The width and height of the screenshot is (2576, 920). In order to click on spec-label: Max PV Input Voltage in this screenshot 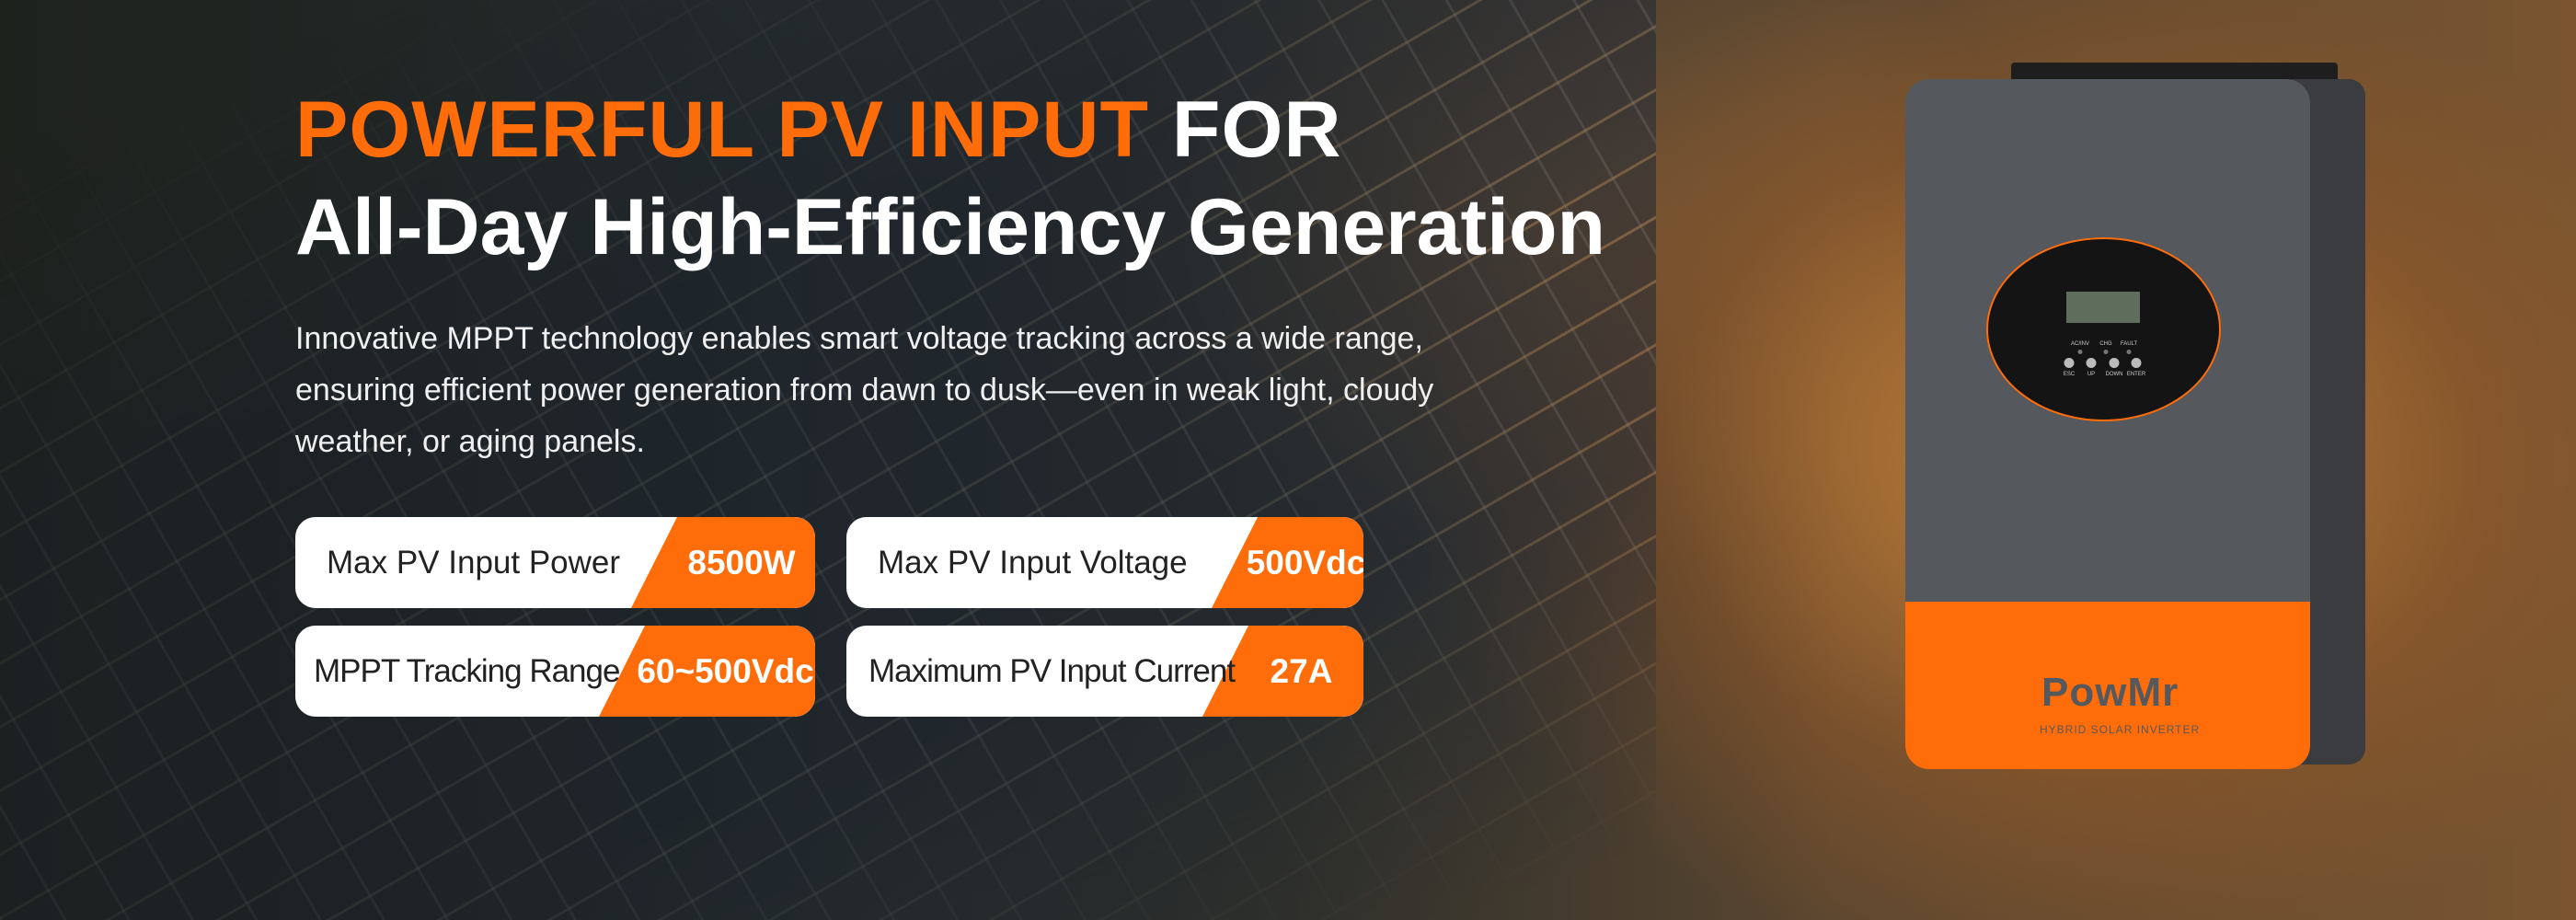, I will do `click(1033, 562)`.